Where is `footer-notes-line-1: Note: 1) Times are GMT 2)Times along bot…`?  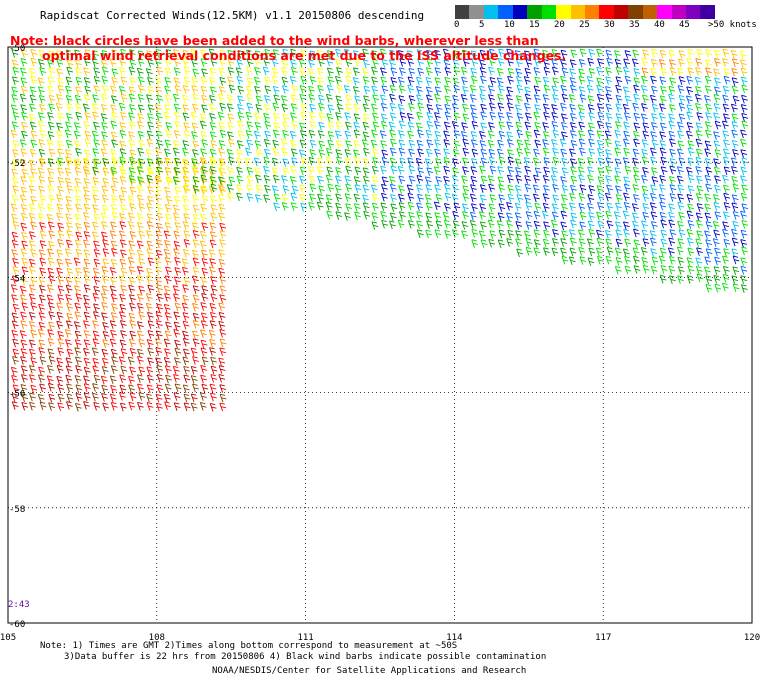 footer-notes-line-1: Note: 1) Times are GMT 2)Times along bot… is located at coordinates (249, 646).